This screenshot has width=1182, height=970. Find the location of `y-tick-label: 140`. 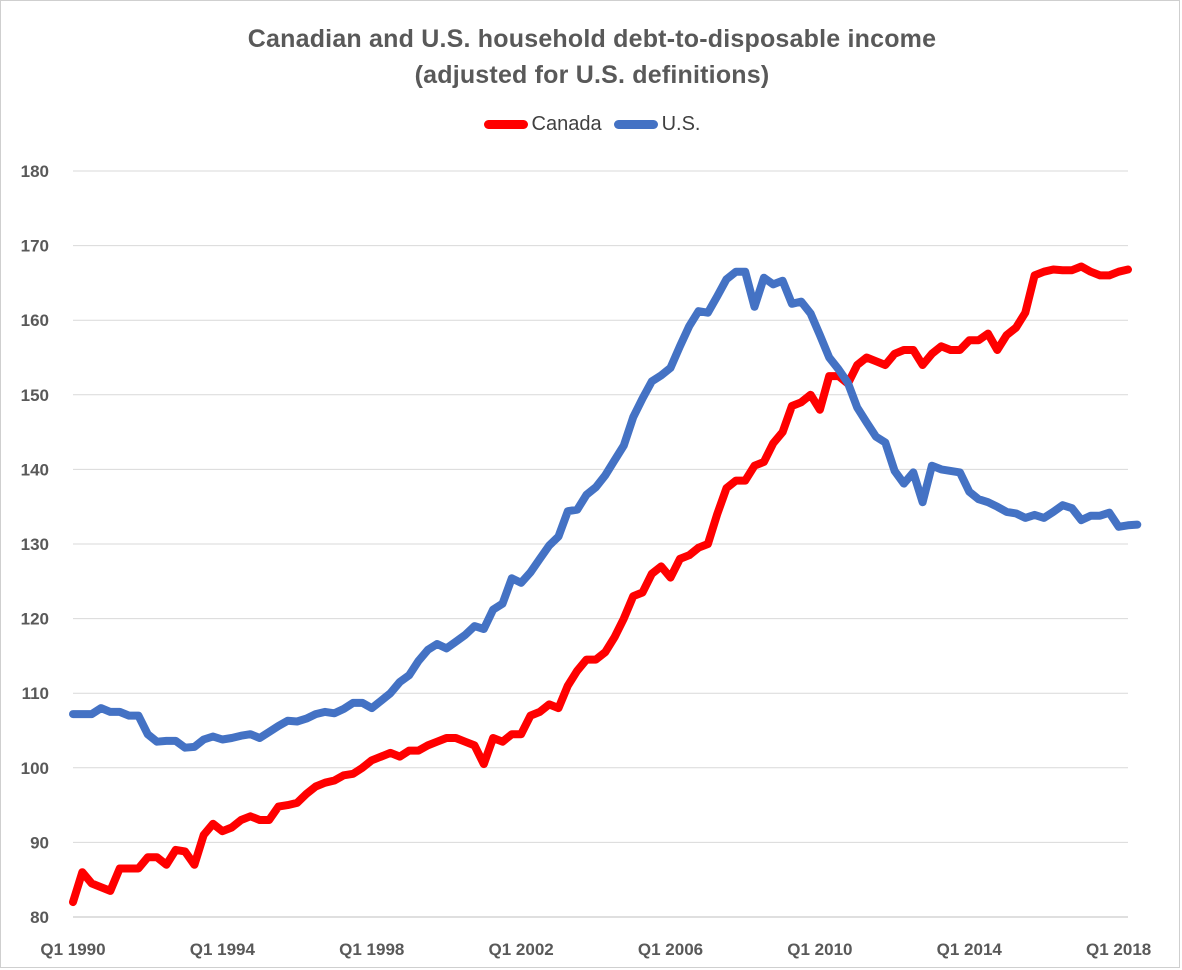

y-tick-label: 140 is located at coordinates (35, 469).